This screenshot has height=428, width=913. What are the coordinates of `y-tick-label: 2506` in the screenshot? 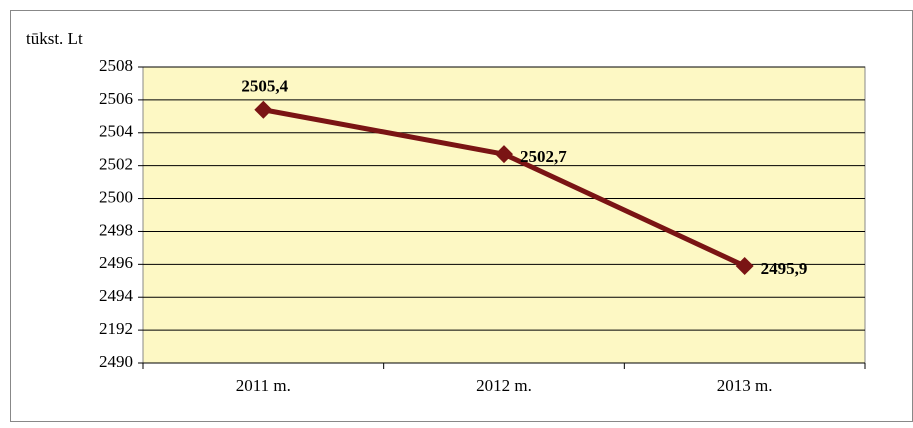 It's located at (116, 98).